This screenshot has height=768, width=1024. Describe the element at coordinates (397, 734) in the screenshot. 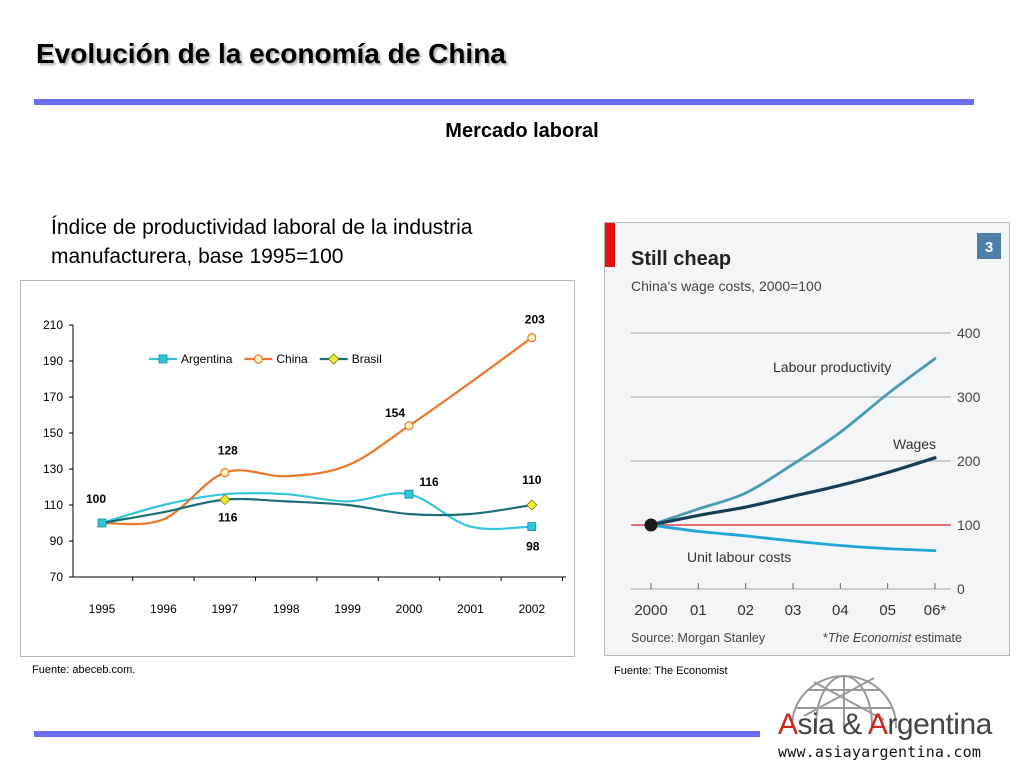

I see `footer-divider` at that location.